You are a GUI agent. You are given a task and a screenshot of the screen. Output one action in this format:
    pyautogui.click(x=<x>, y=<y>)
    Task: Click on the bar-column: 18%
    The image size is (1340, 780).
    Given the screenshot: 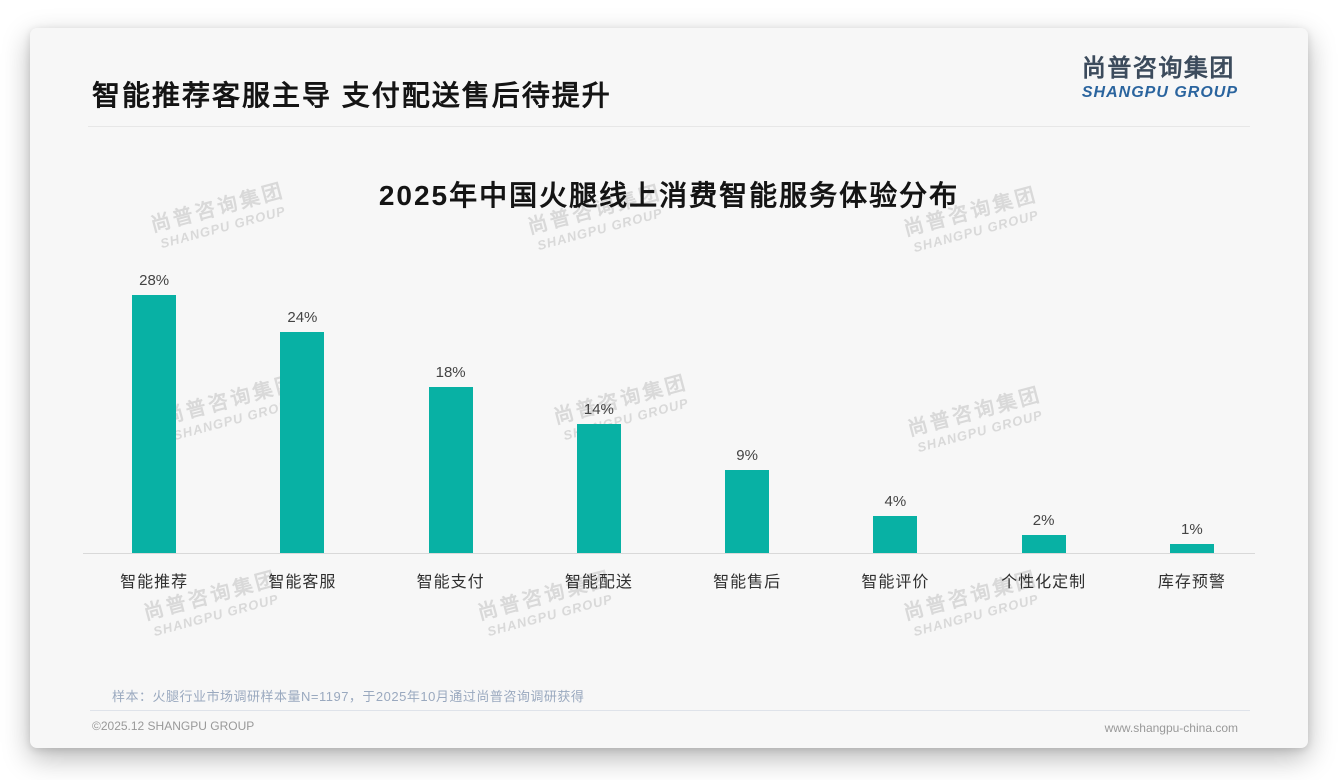 What is the action you would take?
    pyautogui.click(x=451, y=409)
    